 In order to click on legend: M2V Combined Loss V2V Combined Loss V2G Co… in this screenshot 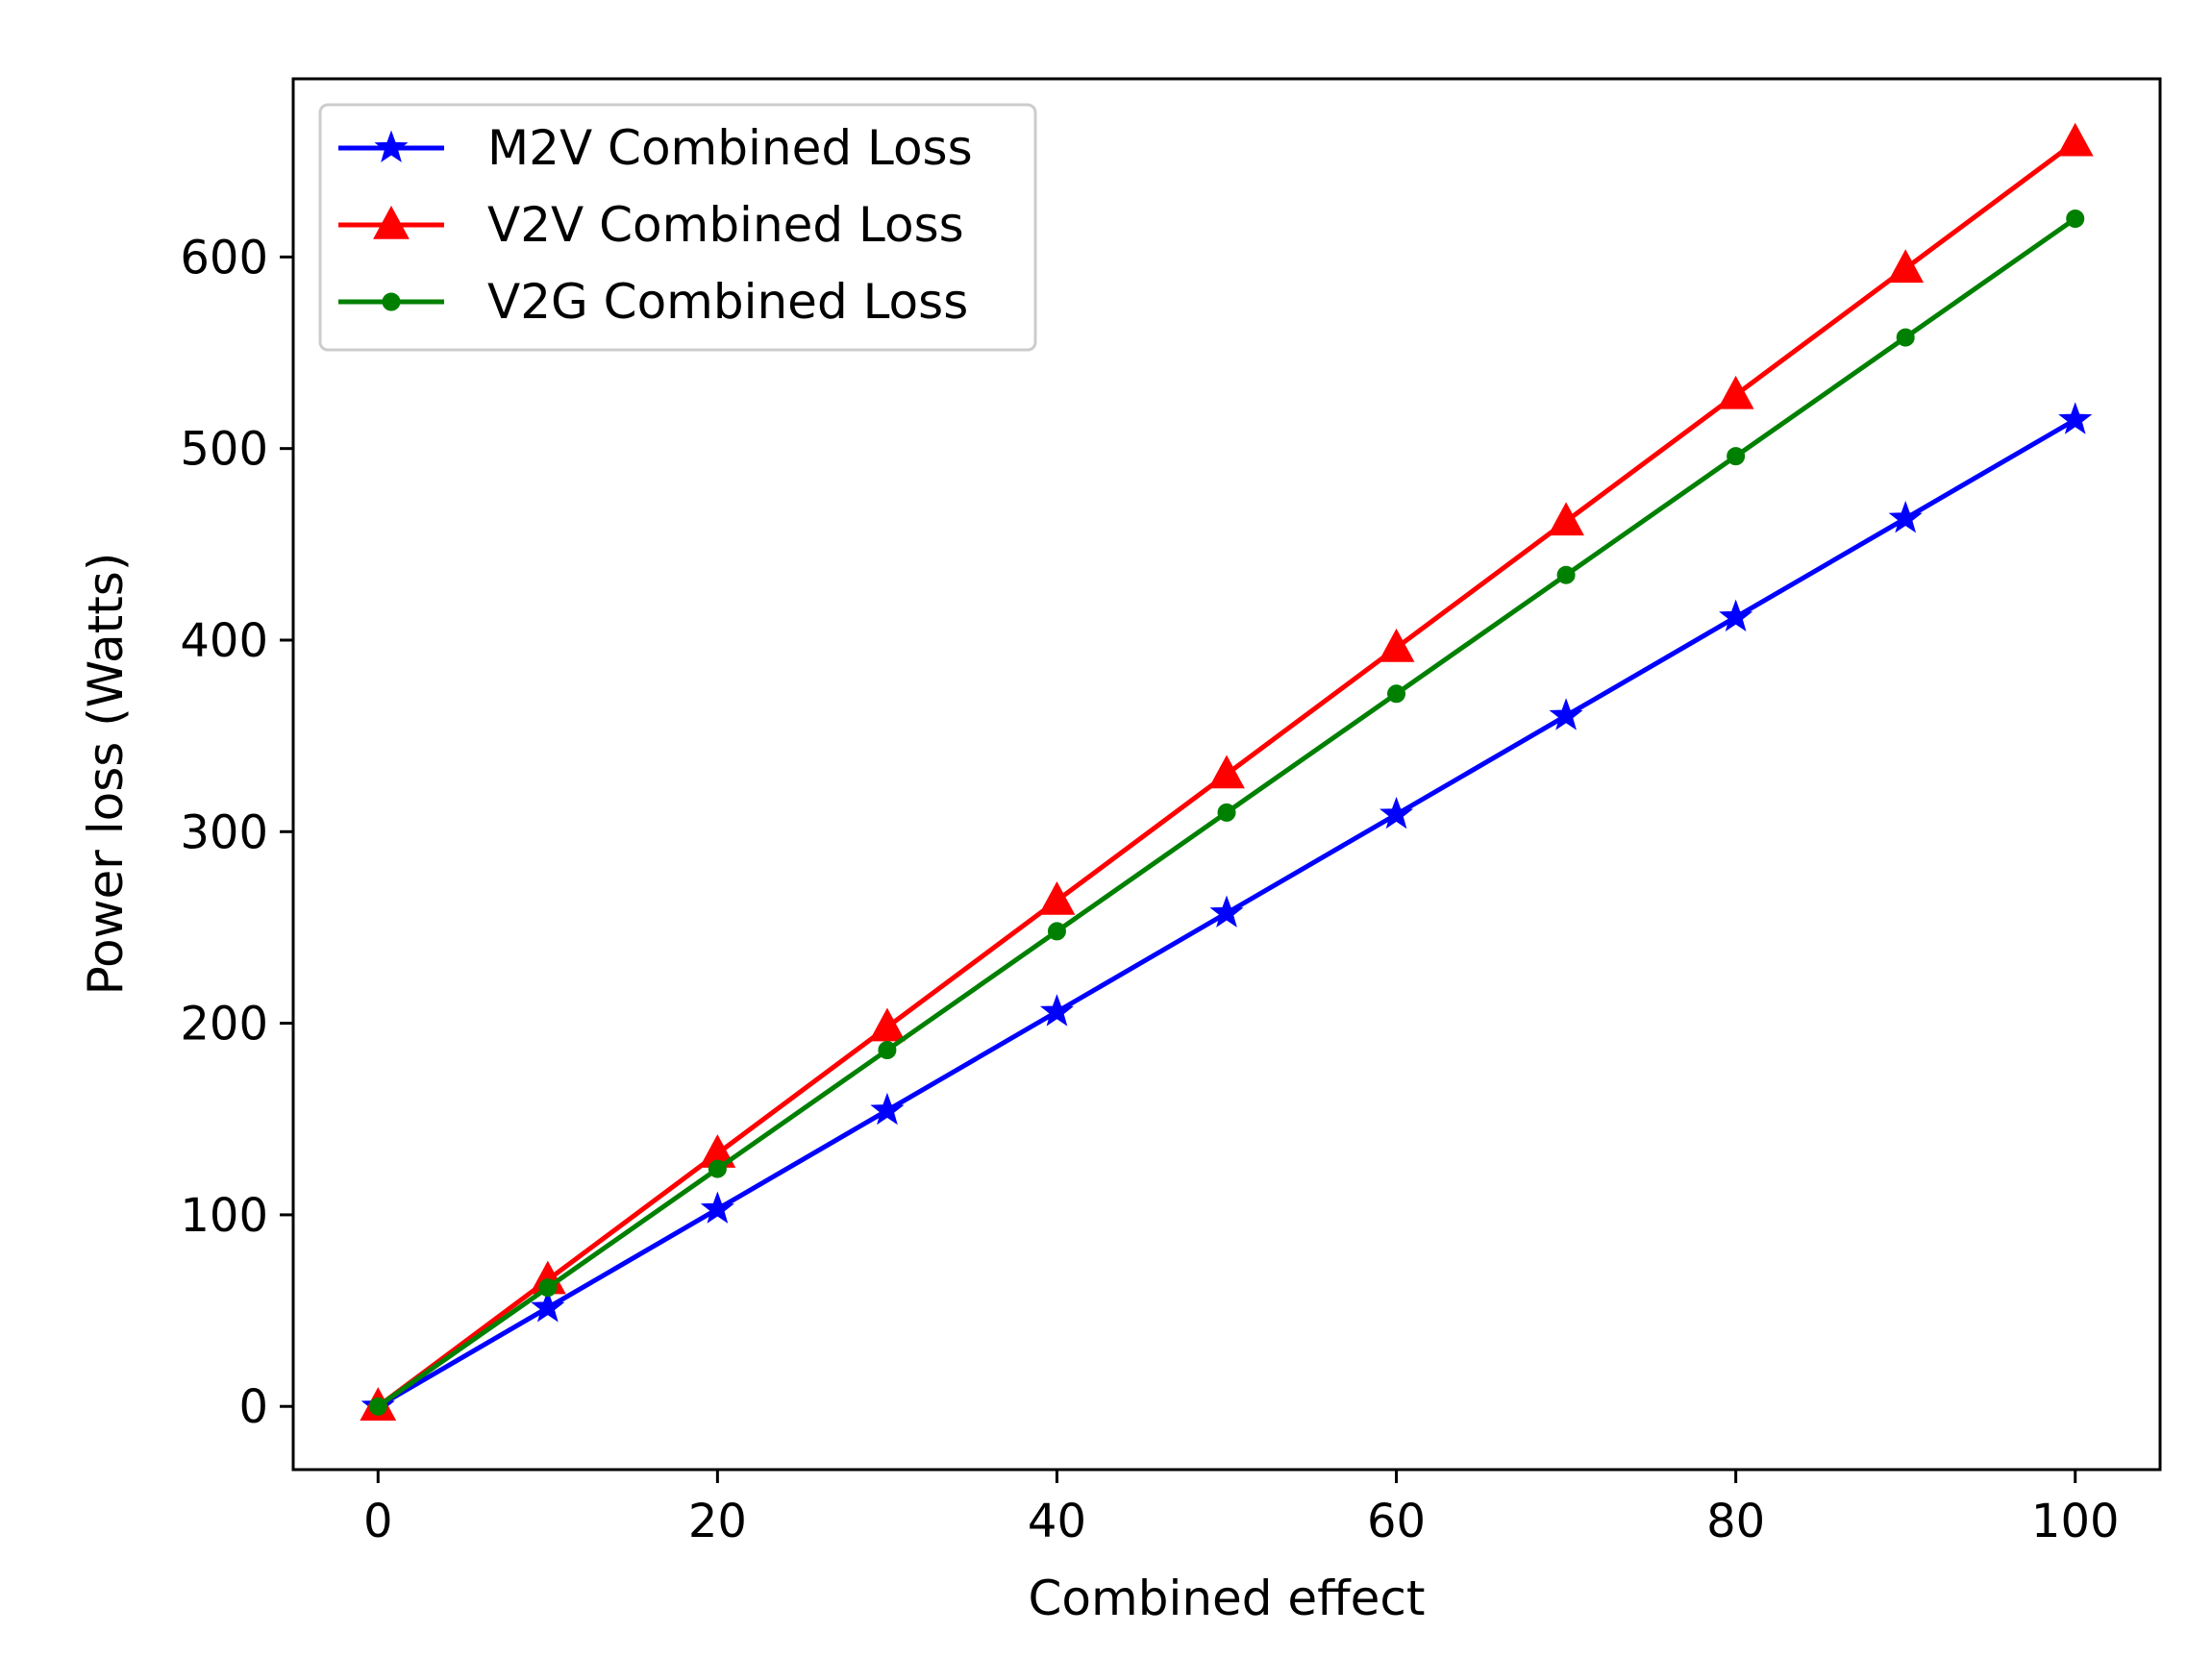, I will do `click(678, 227)`.